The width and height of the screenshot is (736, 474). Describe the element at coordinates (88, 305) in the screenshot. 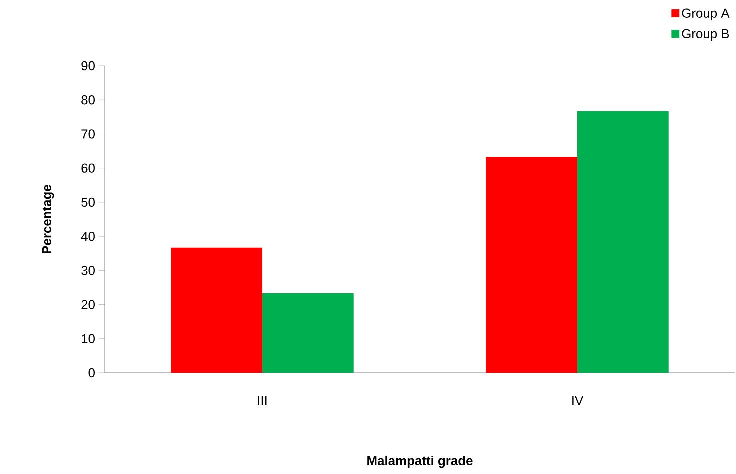

I see `y-tick-label: 20` at that location.